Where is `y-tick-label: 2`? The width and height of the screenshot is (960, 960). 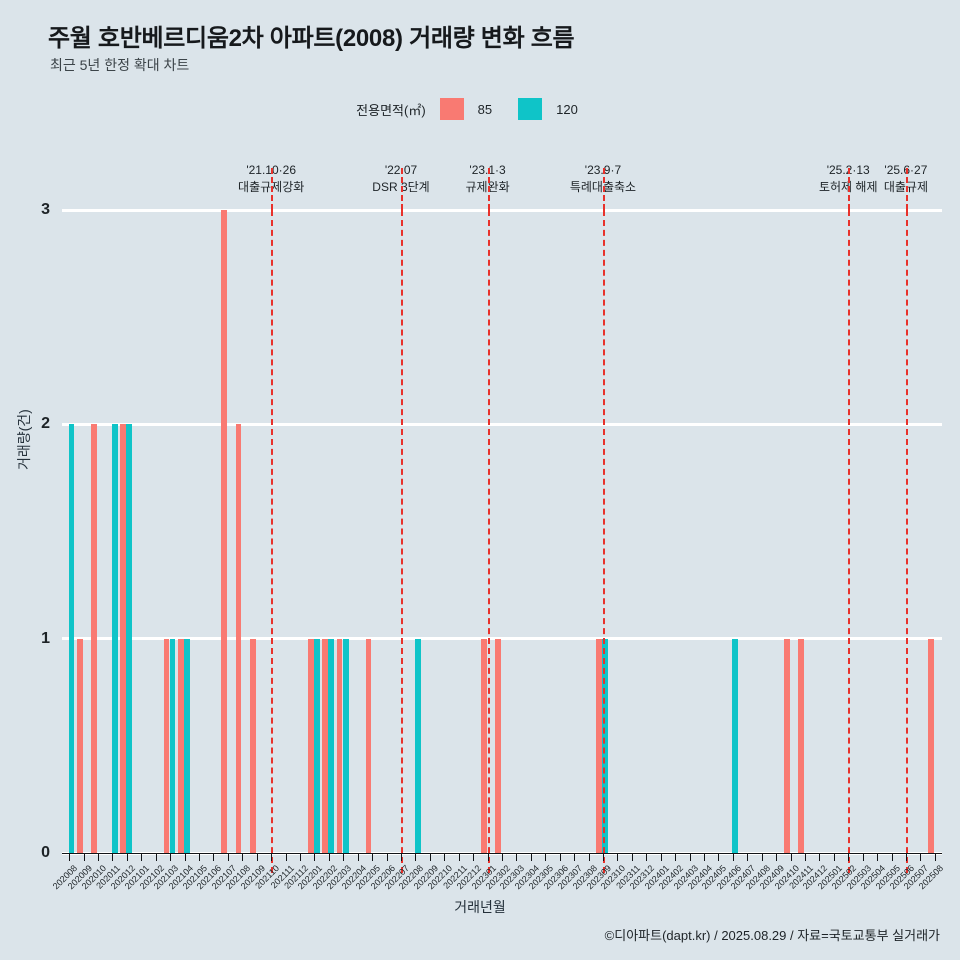 y-tick-label: 2 is located at coordinates (45, 424).